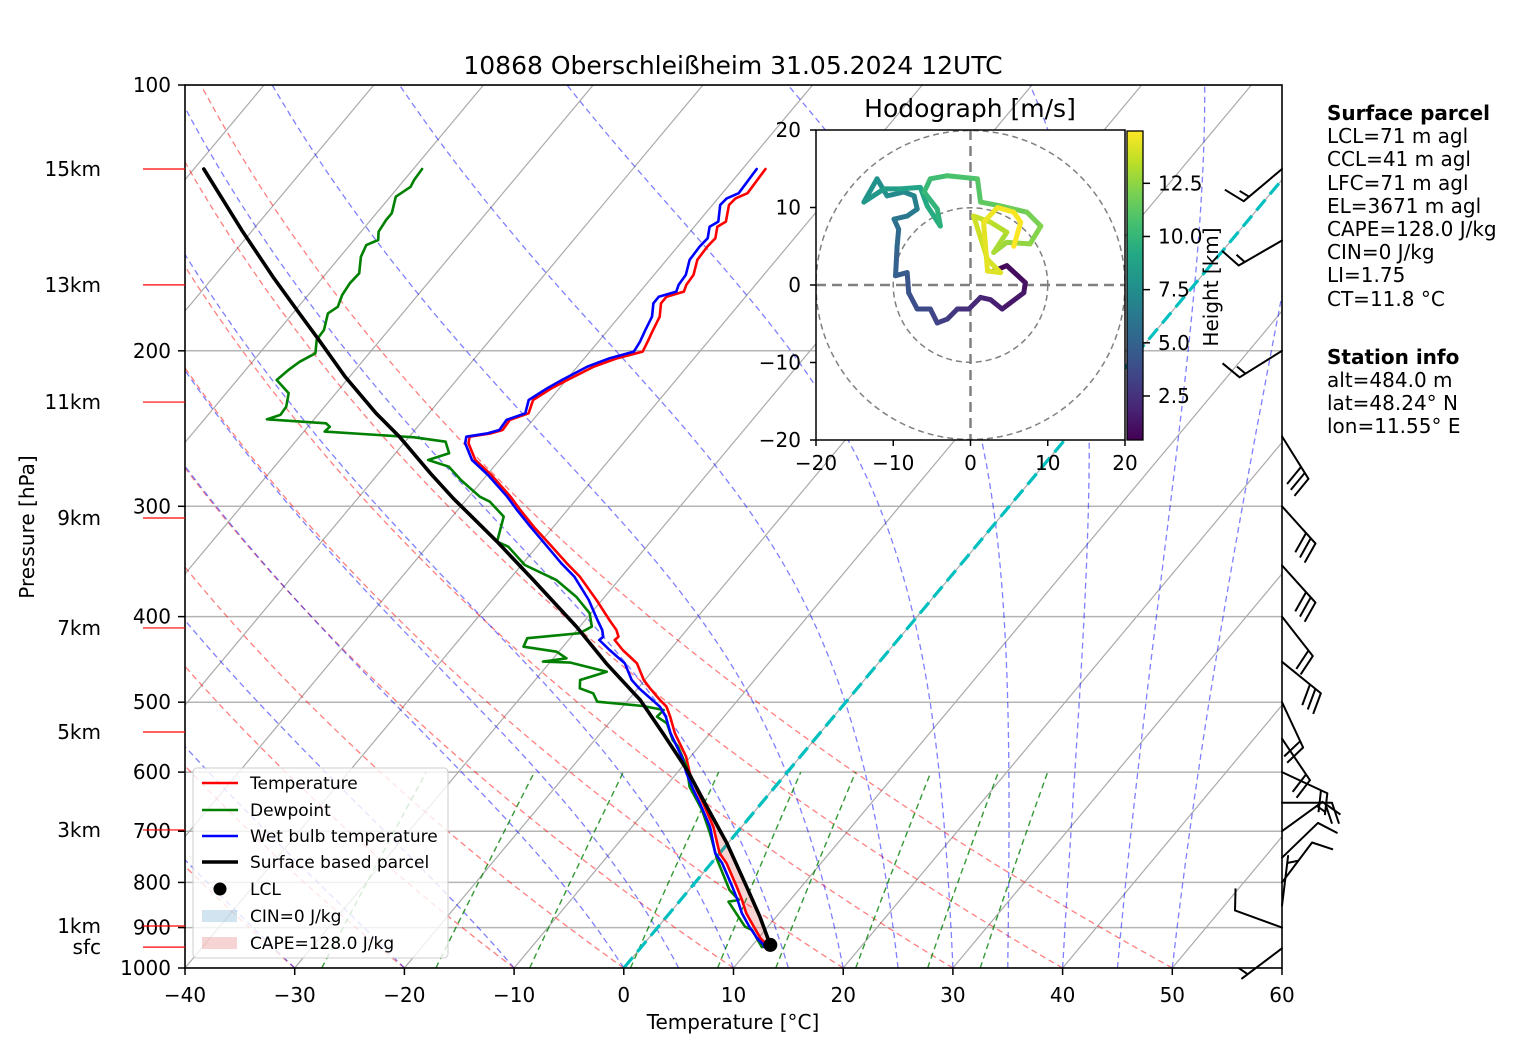  I want to click on legend-entry-dewpoint: Dewpoint, so click(266, 811).